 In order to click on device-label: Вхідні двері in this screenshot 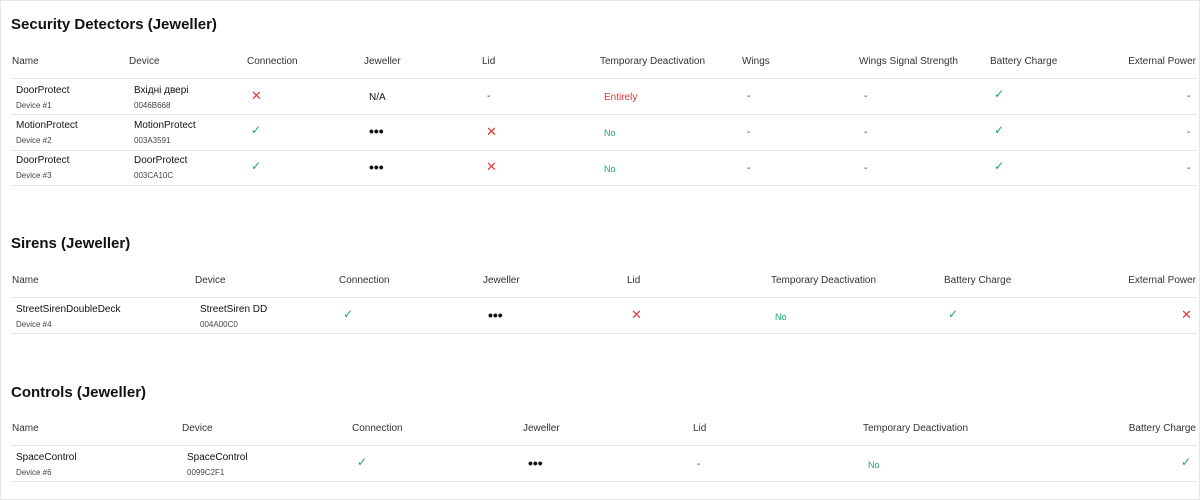, I will do `click(161, 90)`.